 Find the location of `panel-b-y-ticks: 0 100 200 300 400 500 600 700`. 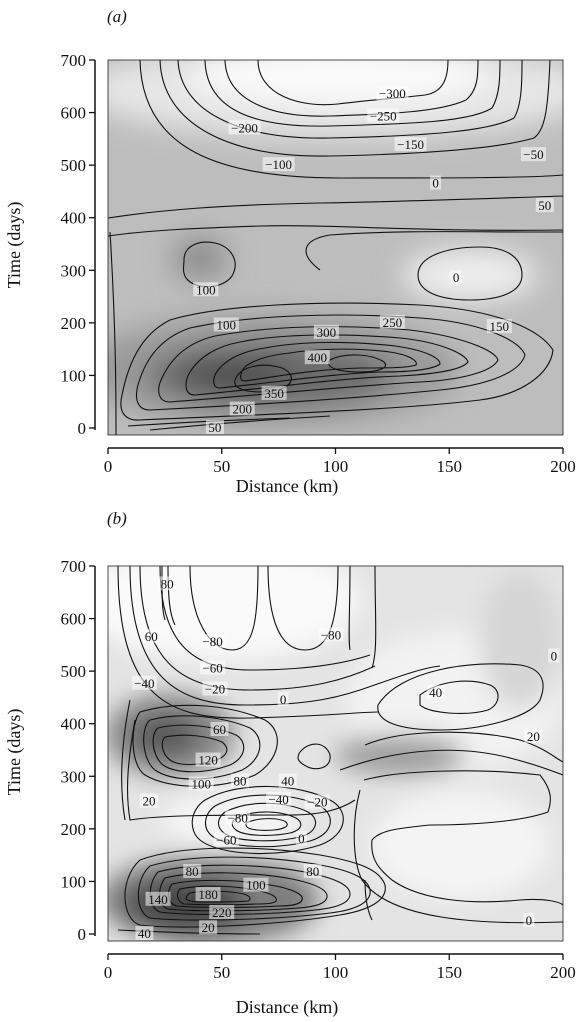

panel-b-y-ticks: 0 100 200 300 400 500 600 700 is located at coordinates (78, 750).